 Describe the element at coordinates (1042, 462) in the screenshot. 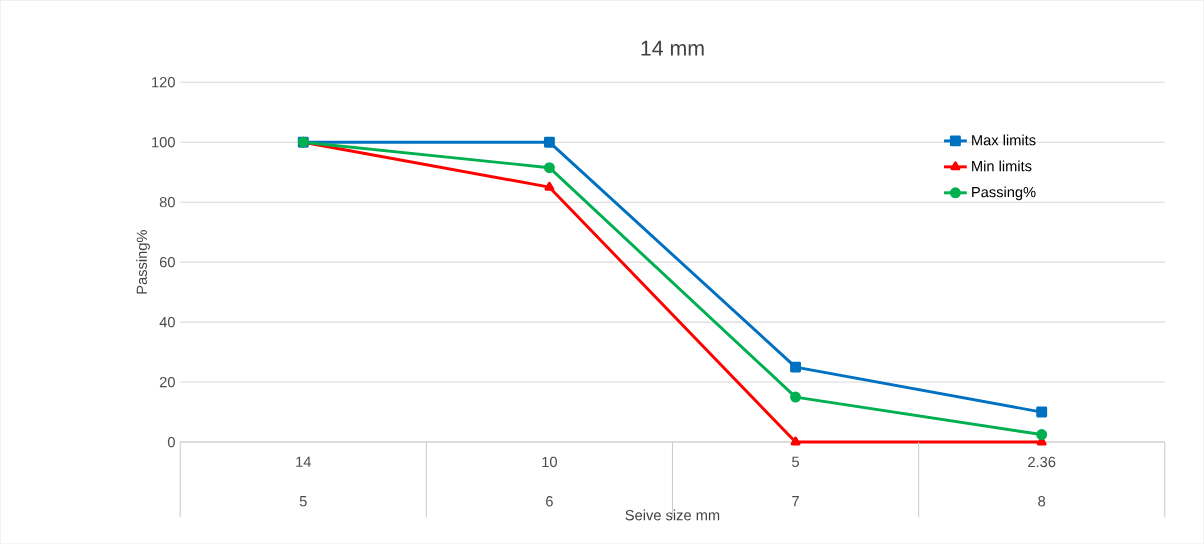

I see `x-tick-label: 2.36` at that location.